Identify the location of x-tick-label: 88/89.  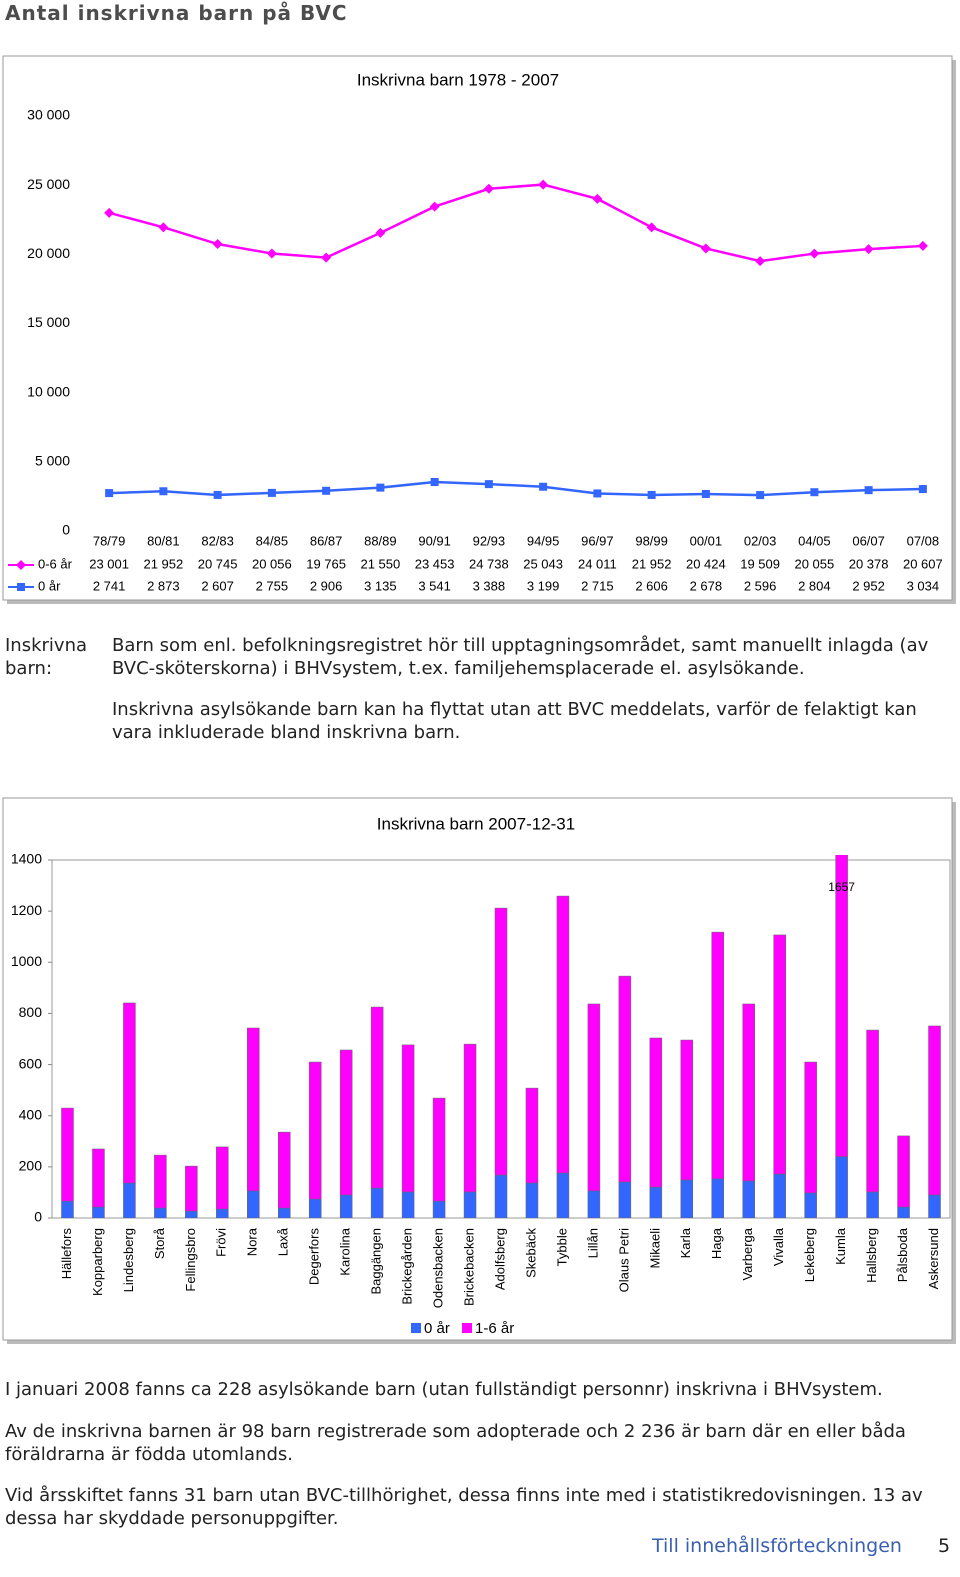
(380, 540).